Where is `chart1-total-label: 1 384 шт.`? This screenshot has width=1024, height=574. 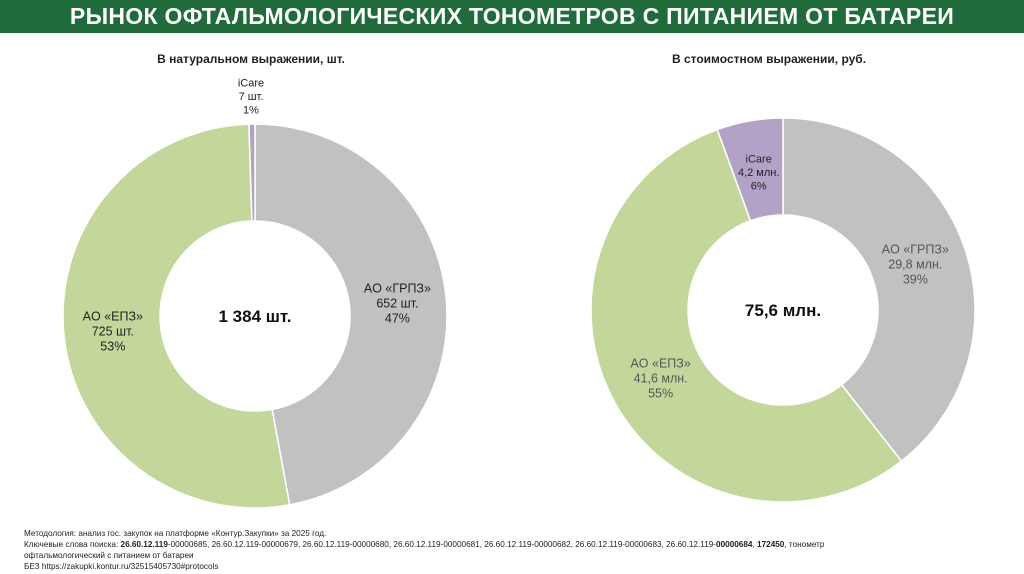 chart1-total-label: 1 384 шт. is located at coordinates (255, 316).